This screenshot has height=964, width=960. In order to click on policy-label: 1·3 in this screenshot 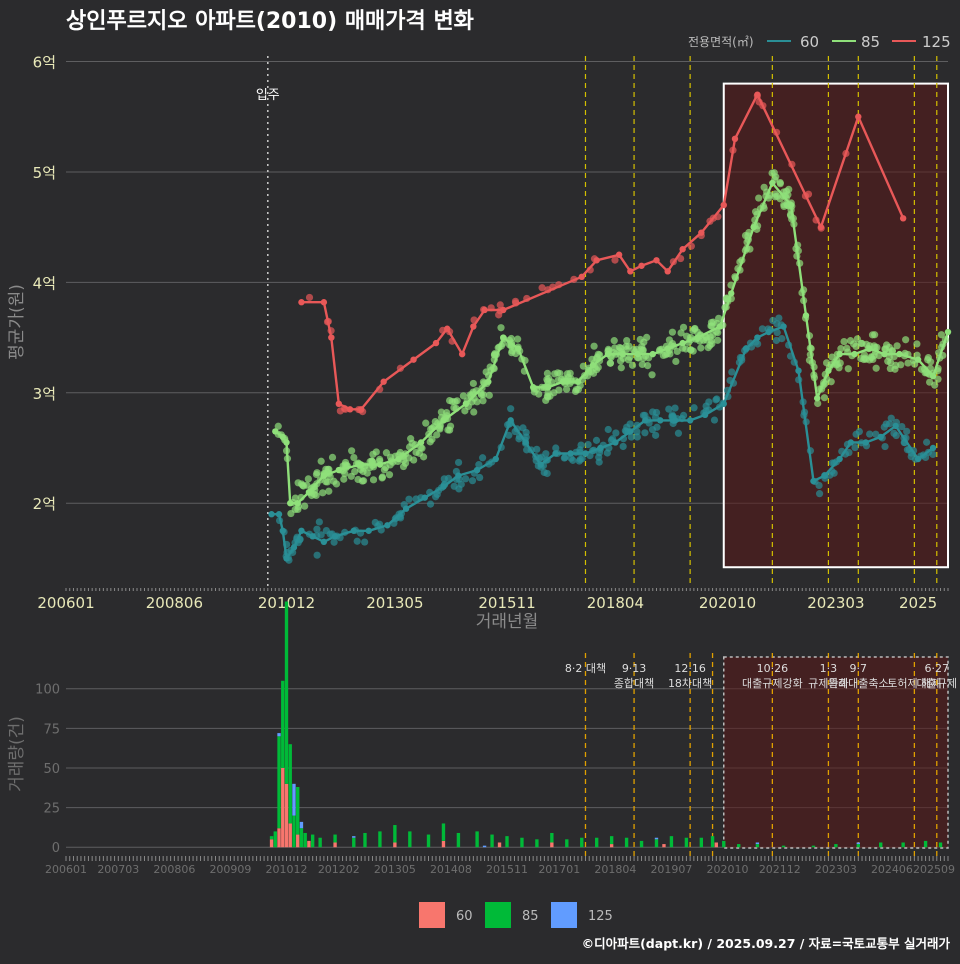, I will do `click(829, 668)`.